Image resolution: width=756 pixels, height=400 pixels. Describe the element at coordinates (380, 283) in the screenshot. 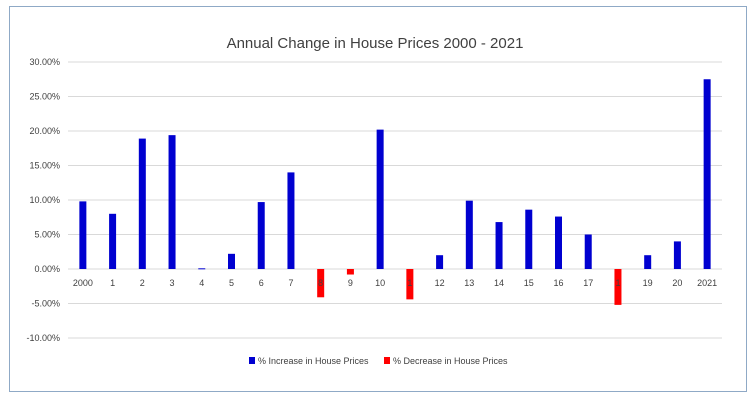

I see `x-tick-label: 10` at that location.